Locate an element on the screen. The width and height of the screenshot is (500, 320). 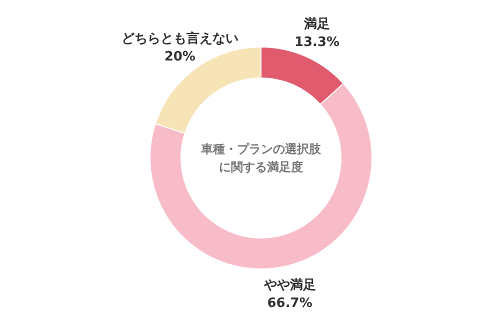
slice-label: どちらとも言えない is located at coordinates (179, 38).